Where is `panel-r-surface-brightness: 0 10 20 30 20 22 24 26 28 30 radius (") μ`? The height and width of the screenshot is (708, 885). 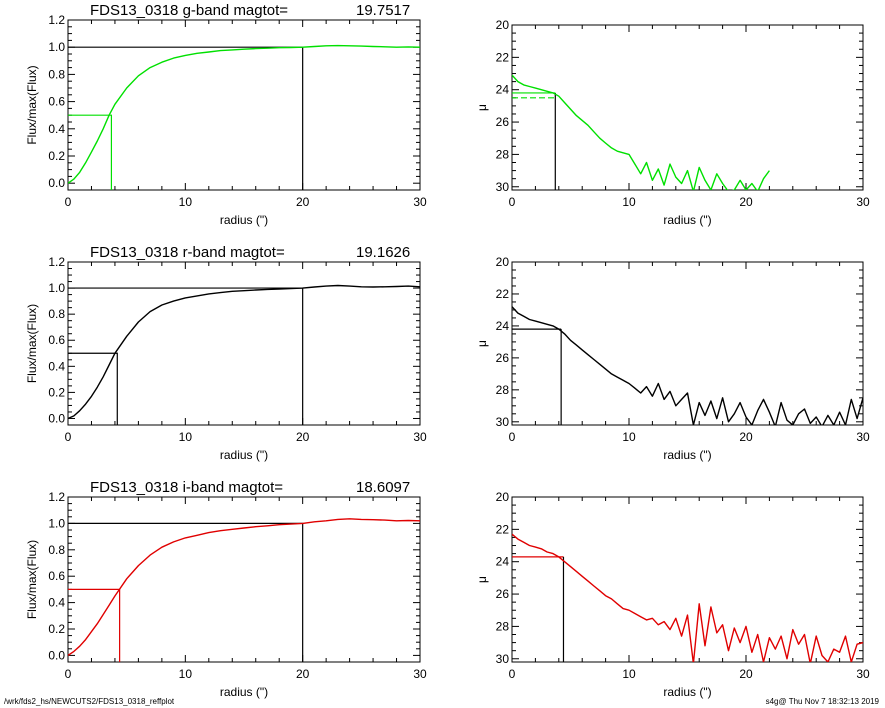
panel-r-surface-brightness: 0 10 20 30 20 22 24 26 28 30 radius (") μ is located at coordinates (672, 358).